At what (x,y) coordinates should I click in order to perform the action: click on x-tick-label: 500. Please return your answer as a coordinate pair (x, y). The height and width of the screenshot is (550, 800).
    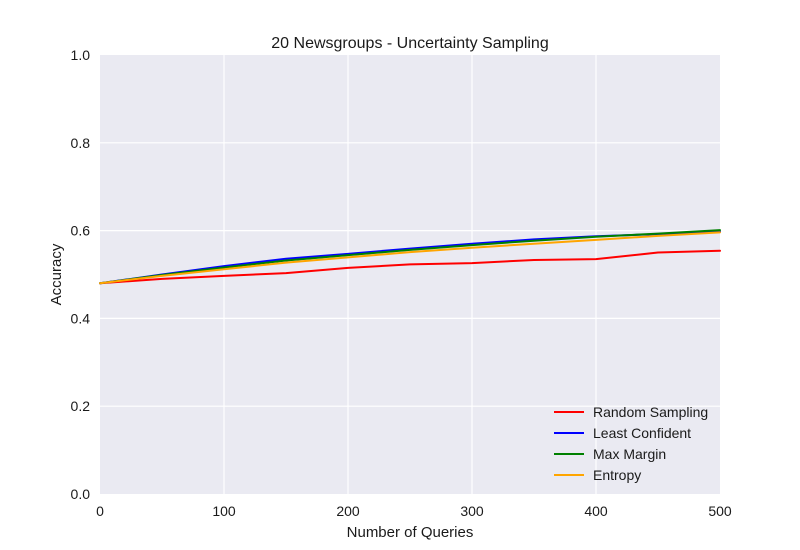
    Looking at the image, I should click on (720, 511).